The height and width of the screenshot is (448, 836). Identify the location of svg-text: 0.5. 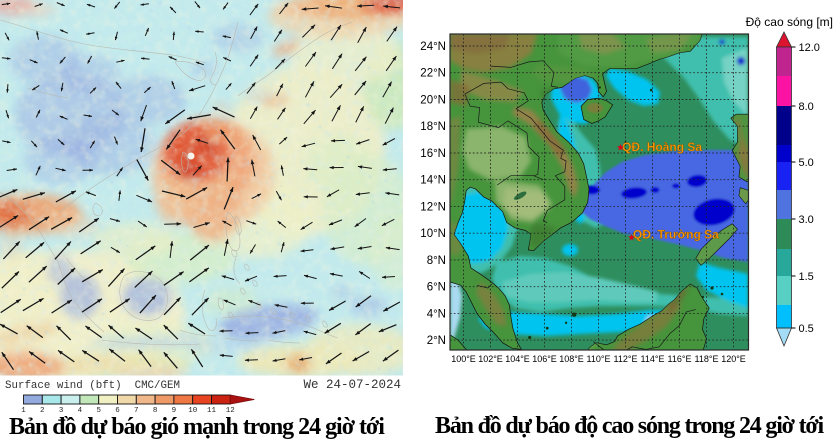
(806, 329).